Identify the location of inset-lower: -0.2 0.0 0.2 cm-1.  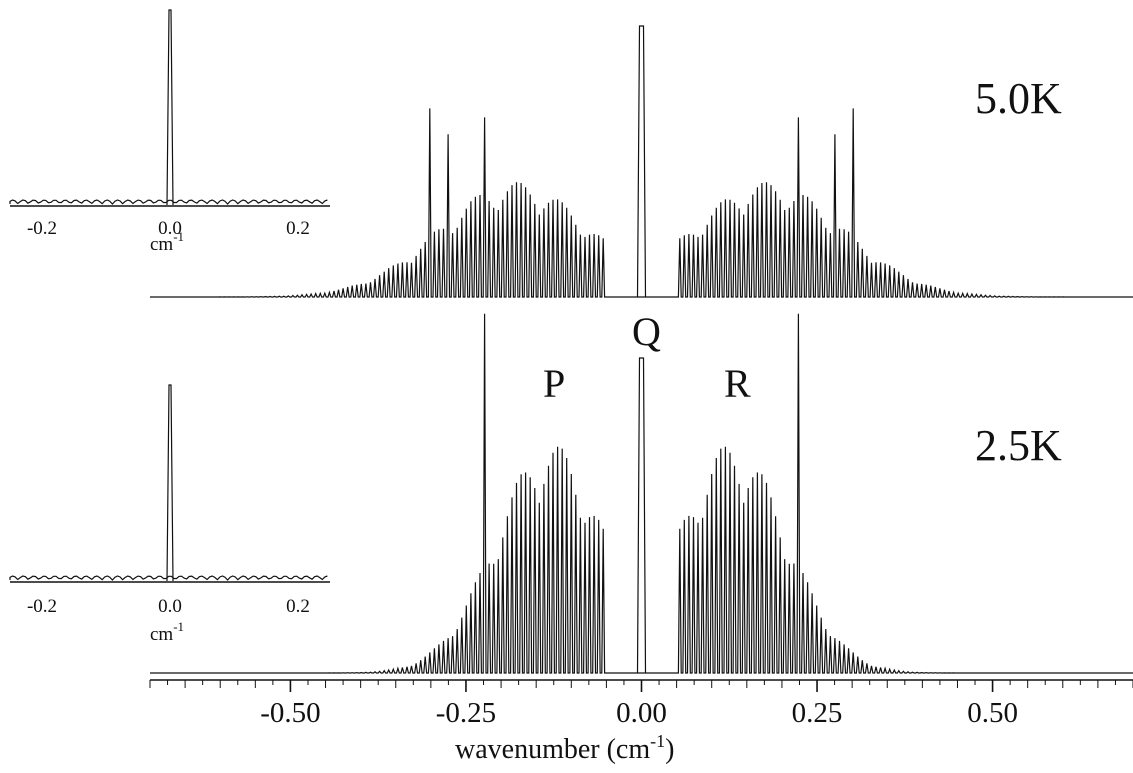
(169, 514).